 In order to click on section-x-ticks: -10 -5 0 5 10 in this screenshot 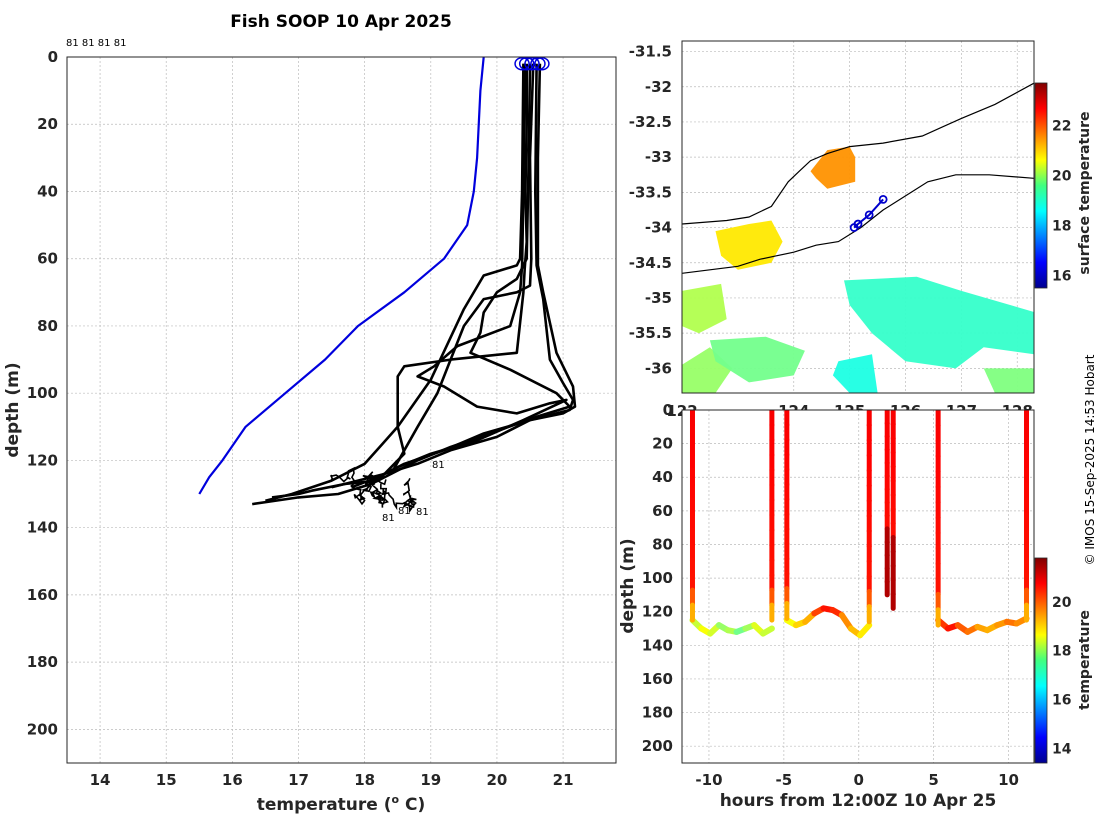, I will do `click(857, 780)`.